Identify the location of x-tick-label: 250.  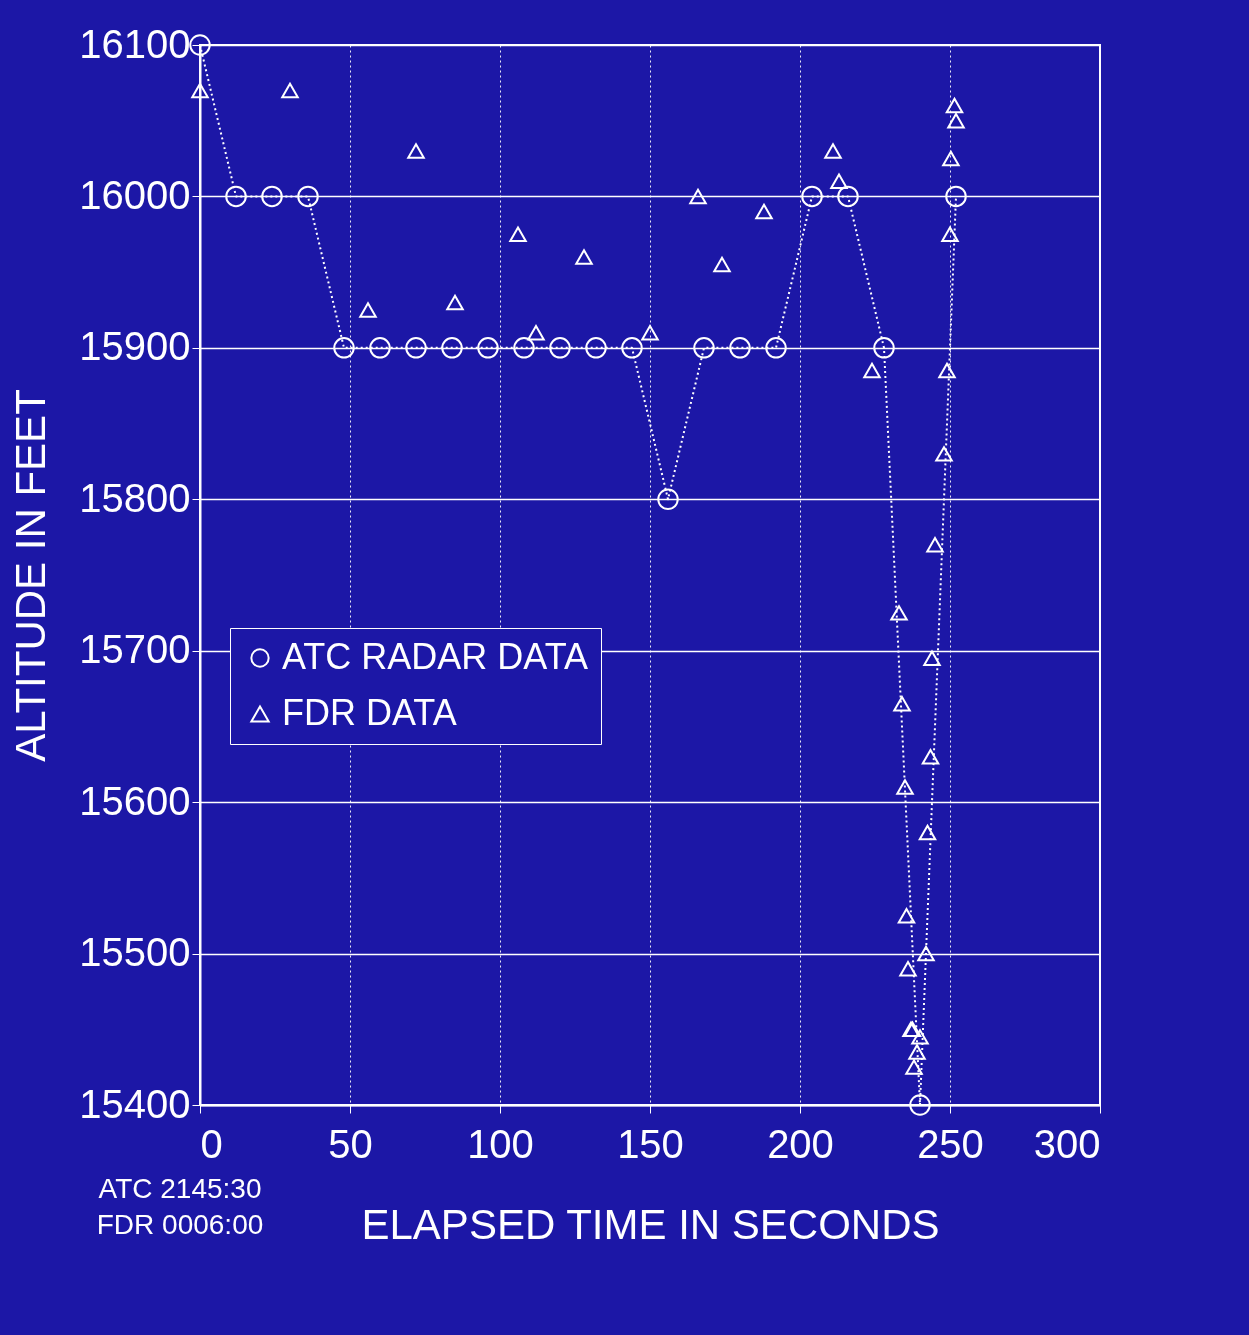
(950, 1143).